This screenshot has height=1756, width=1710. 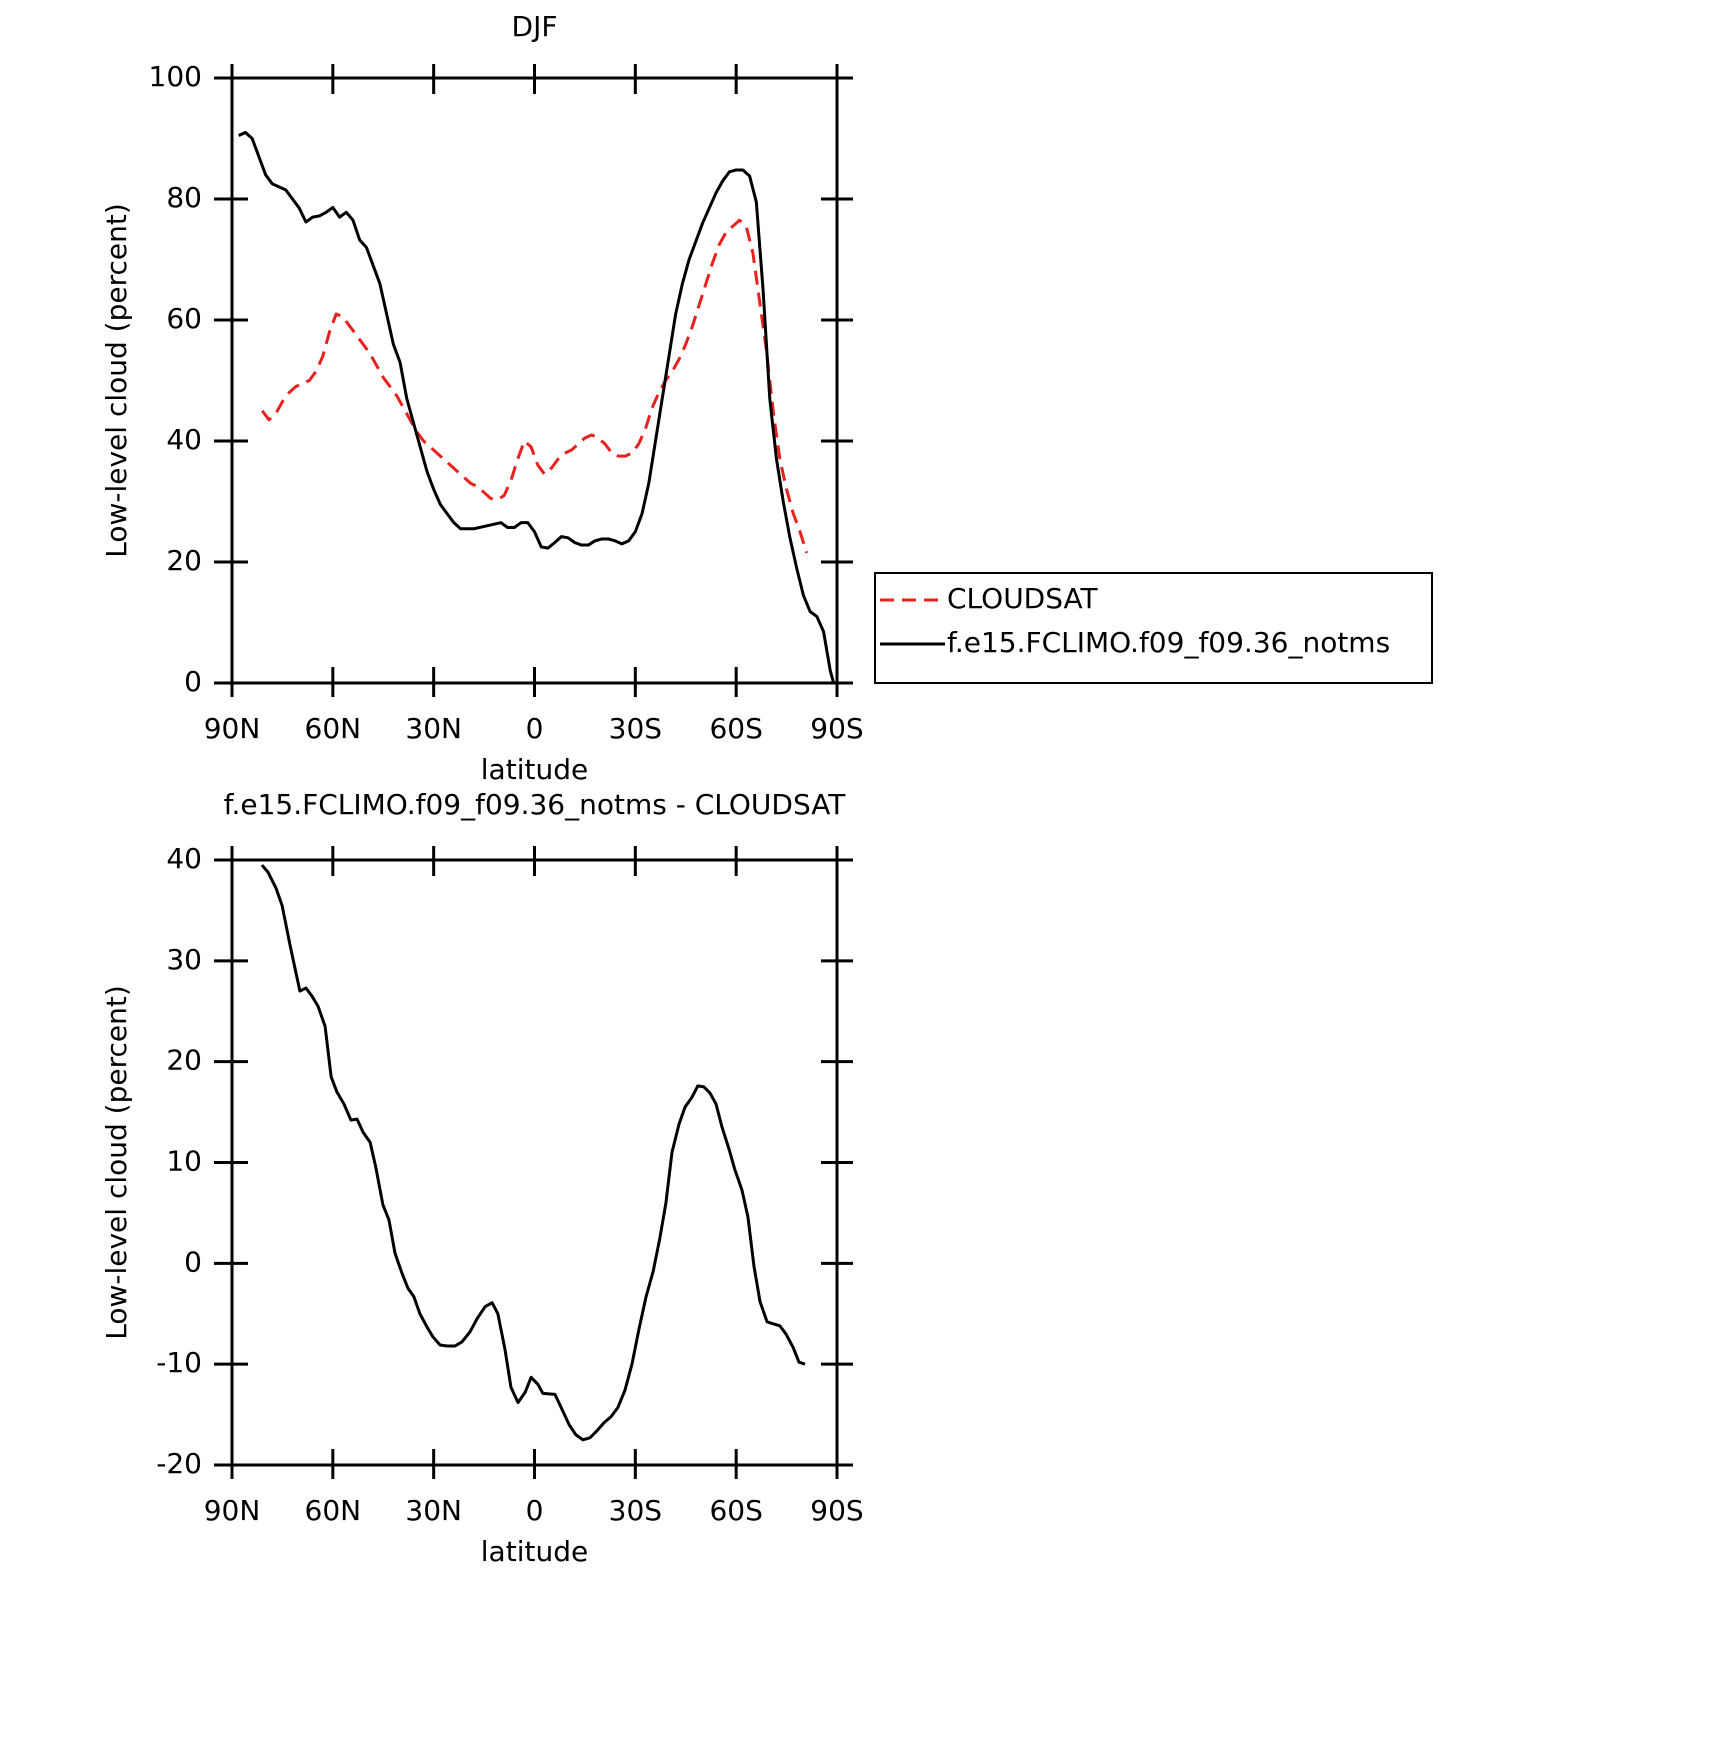 What do you see at coordinates (179, 1463) in the screenshot?
I see `y-tick-label: -20` at bounding box center [179, 1463].